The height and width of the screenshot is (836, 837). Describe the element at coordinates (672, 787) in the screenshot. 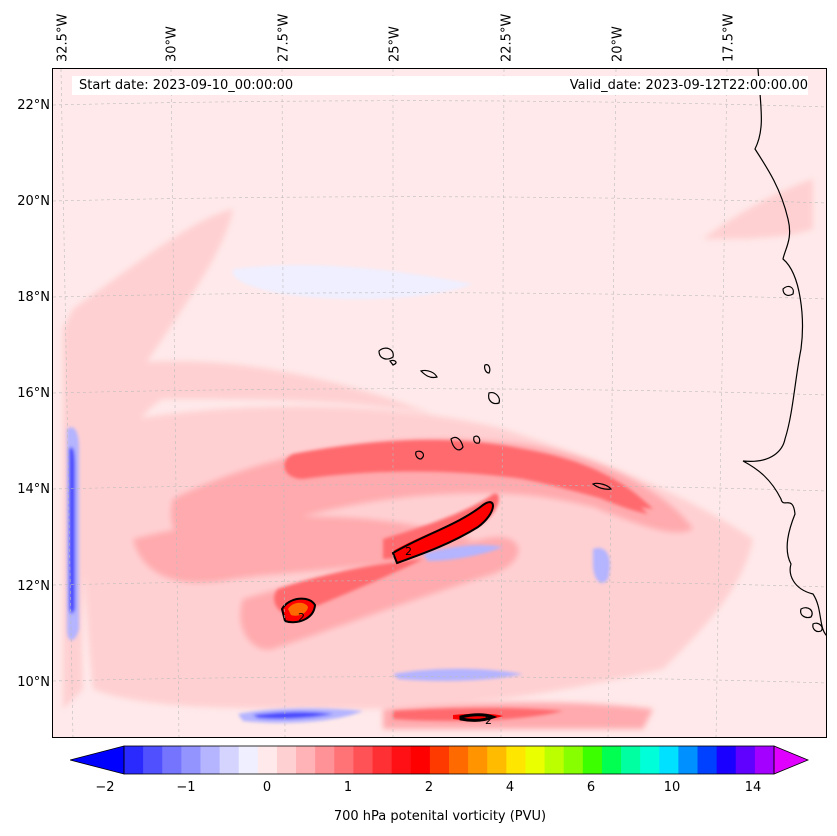

I see `colorbar-tick: 10` at that location.